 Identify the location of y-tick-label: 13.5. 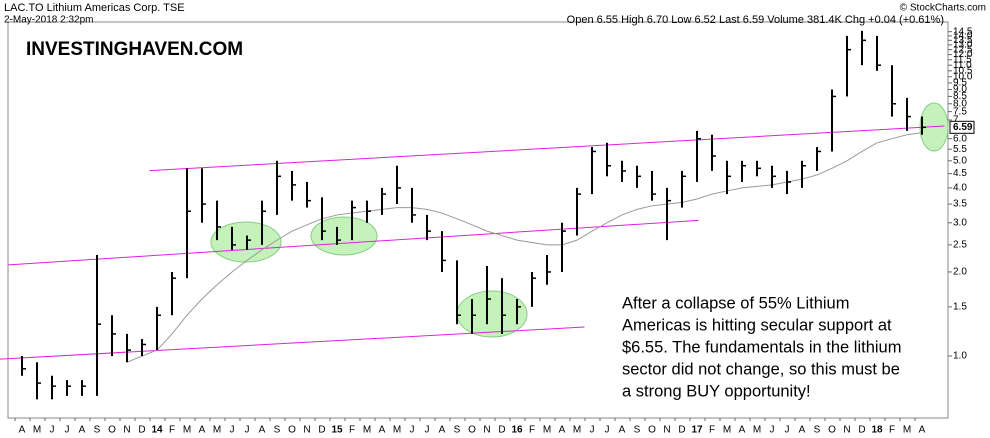
(963, 40).